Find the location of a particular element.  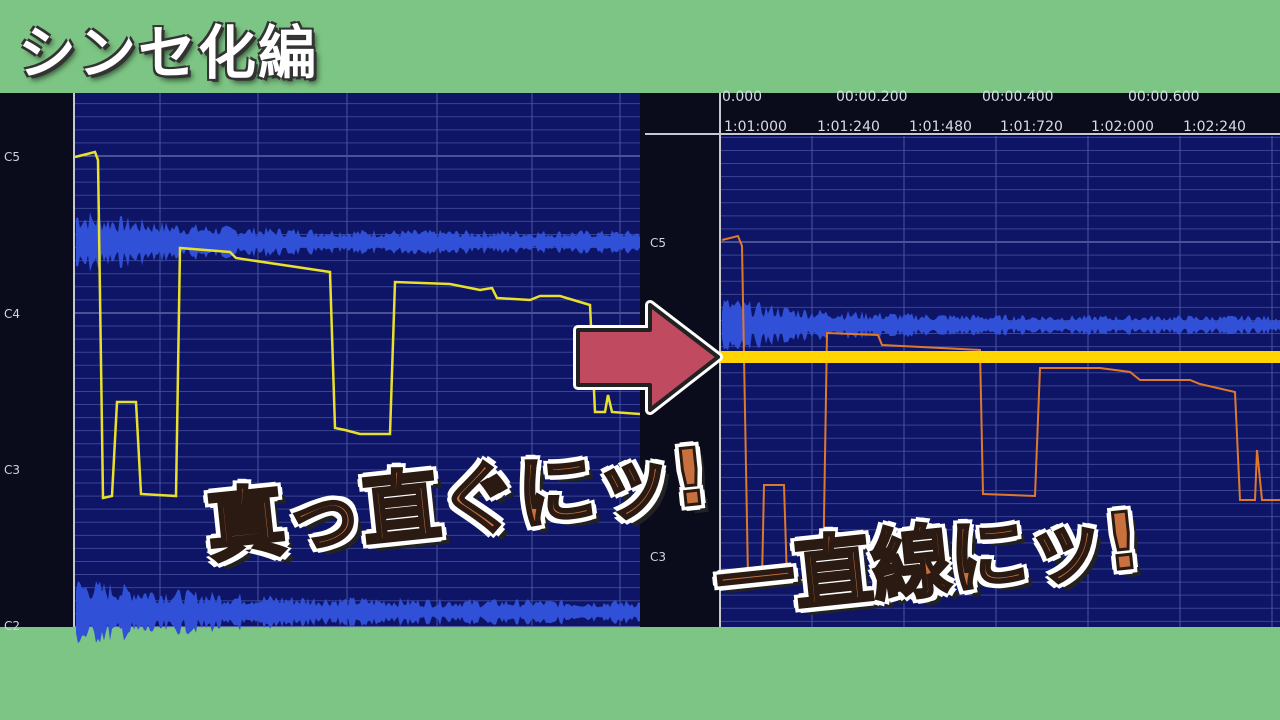

ruler-bottom-1: 1:01:240 is located at coordinates (848, 127).